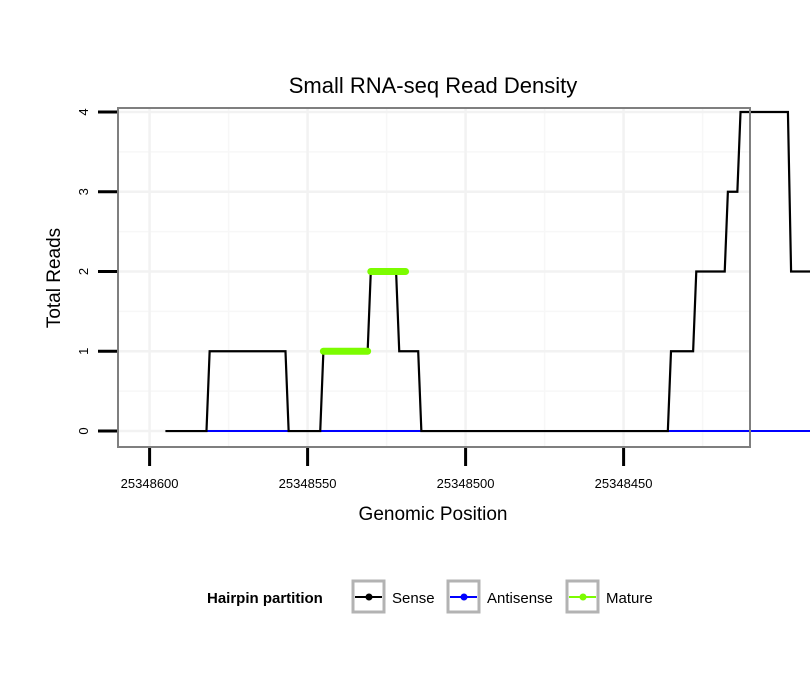  Describe the element at coordinates (265, 598) in the screenshot. I see `legend-title: Hairpin partition` at that location.